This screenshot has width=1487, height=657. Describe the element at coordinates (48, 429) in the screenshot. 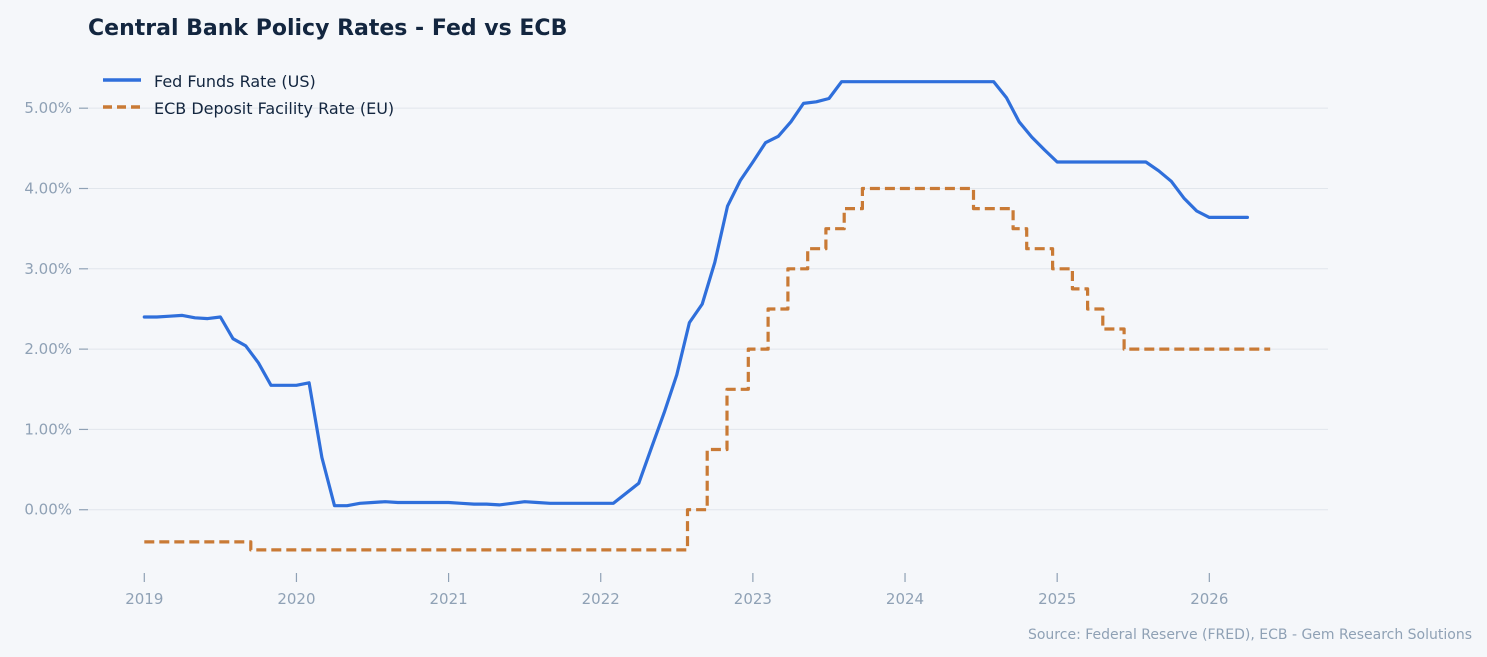

I see `y-tick-label-1: 1.00%` at that location.